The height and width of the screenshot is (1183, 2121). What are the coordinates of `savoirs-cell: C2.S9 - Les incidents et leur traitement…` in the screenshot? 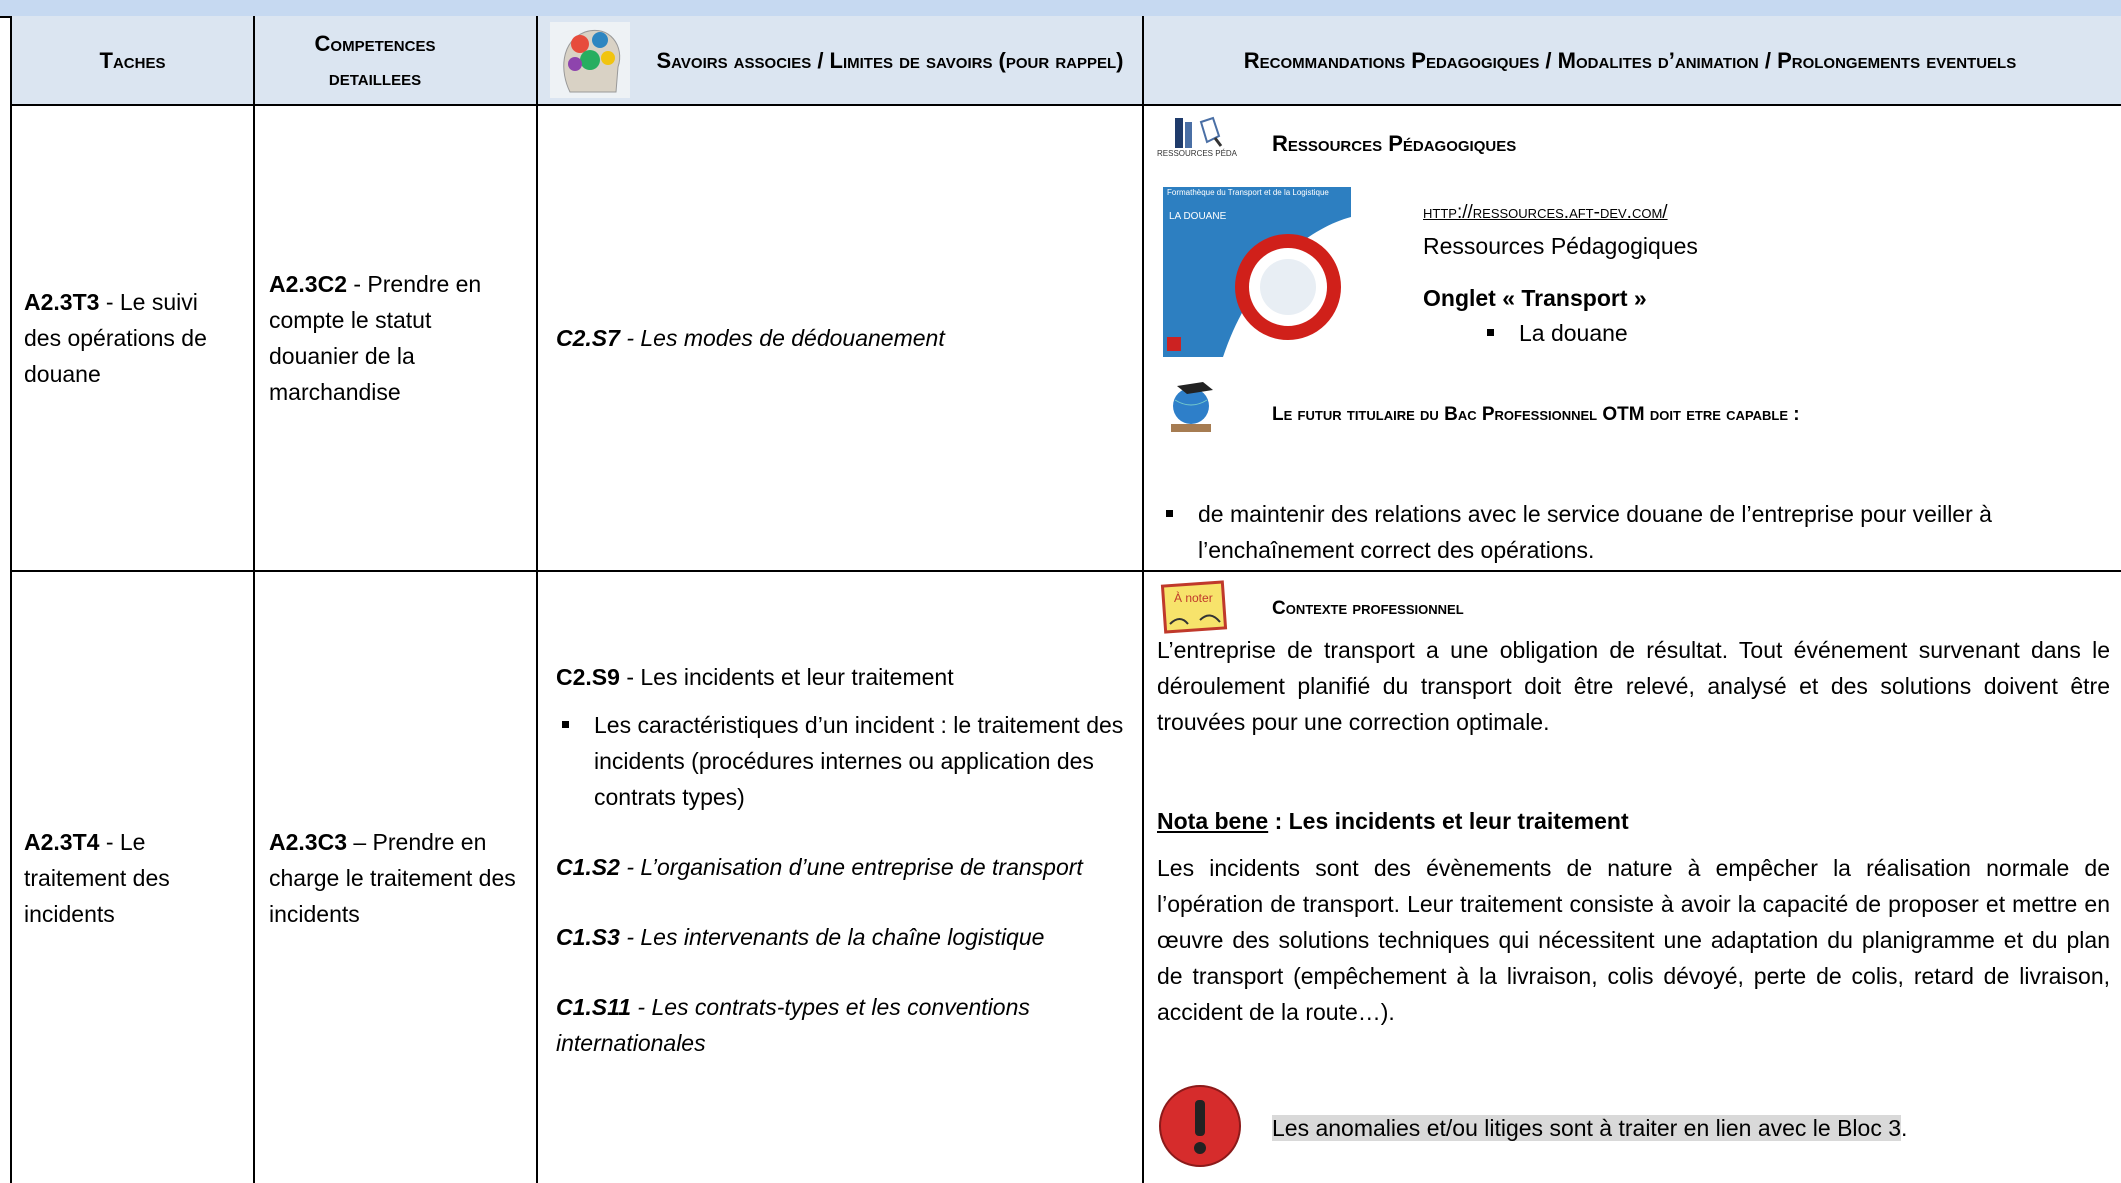 It's located at (843, 860).